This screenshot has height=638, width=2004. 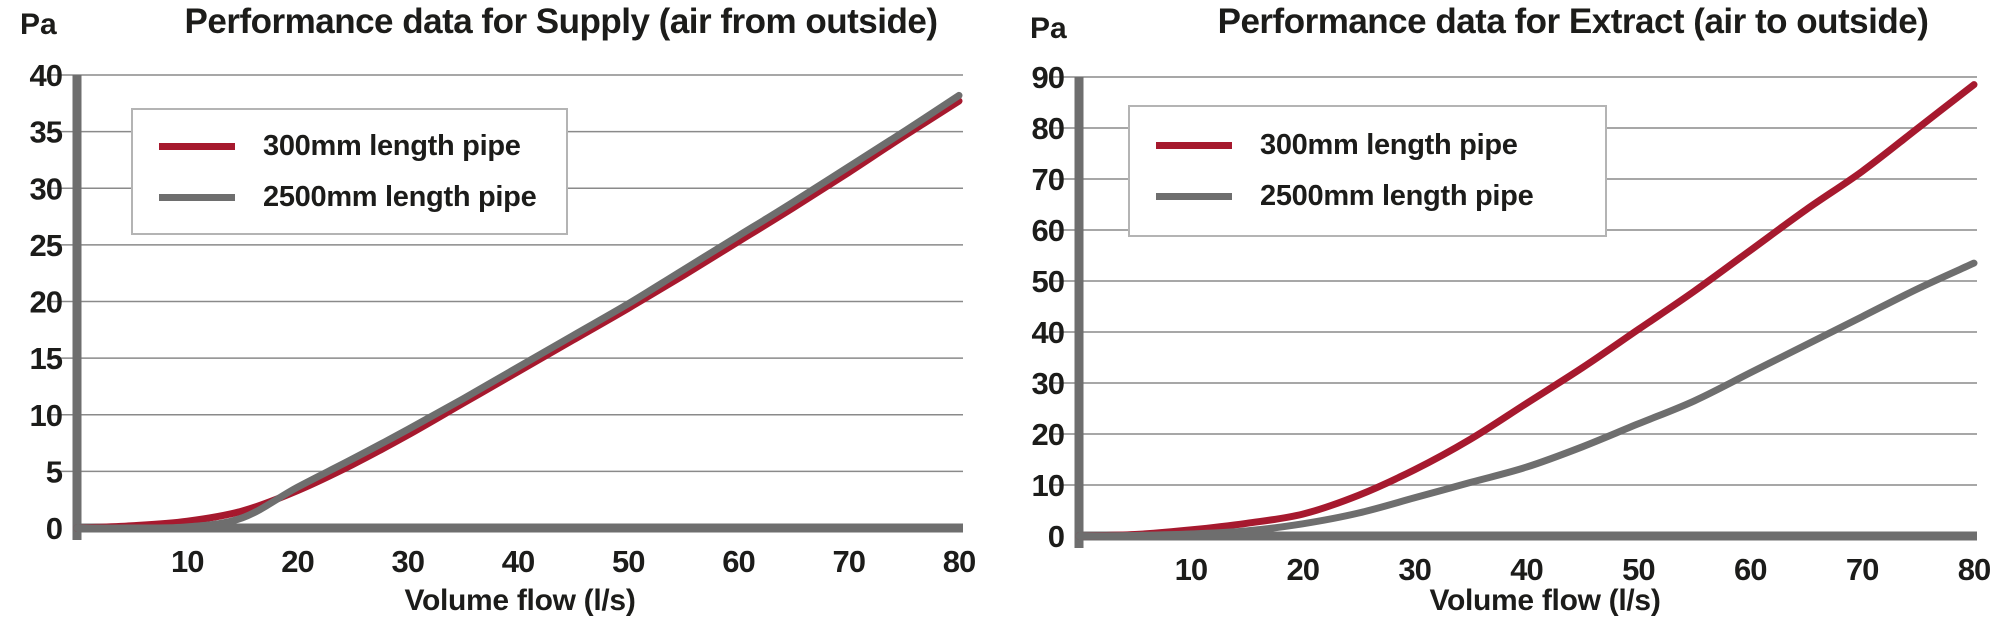 What do you see at coordinates (1048, 281) in the screenshot?
I see `y-tick-label-50: 50` at bounding box center [1048, 281].